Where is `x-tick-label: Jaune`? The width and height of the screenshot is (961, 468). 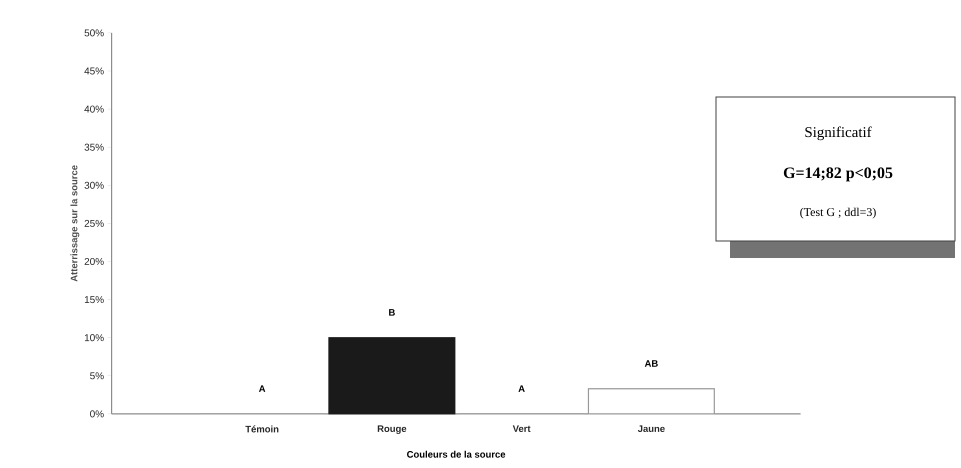
x-tick-label: Jaune is located at coordinates (651, 428).